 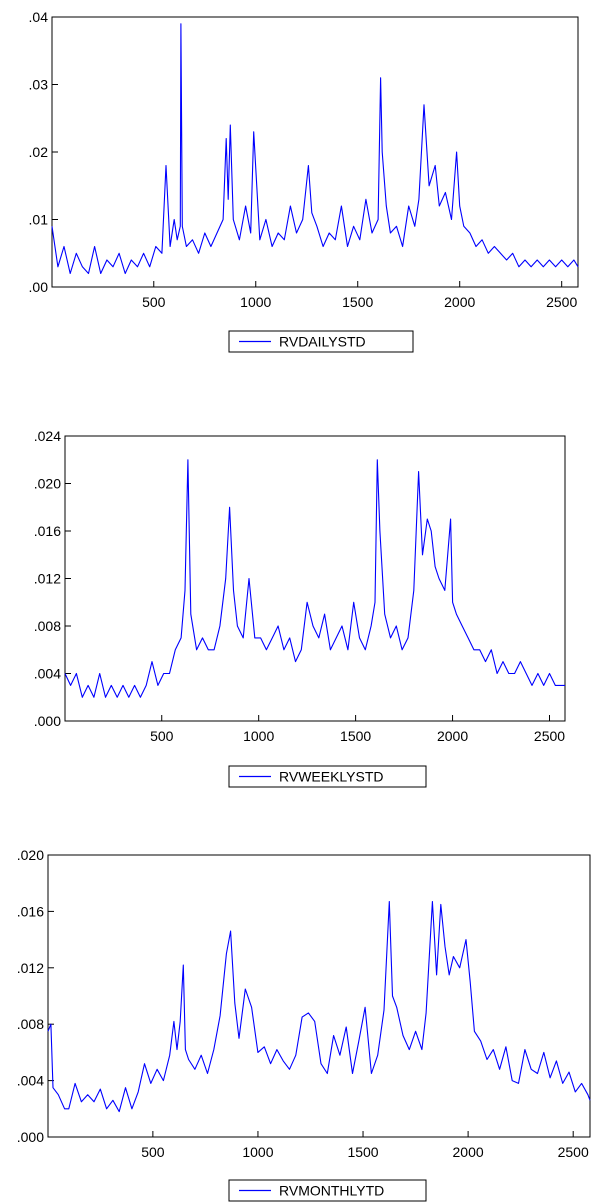 I want to click on y-tick-label: .03, so click(x=39, y=85).